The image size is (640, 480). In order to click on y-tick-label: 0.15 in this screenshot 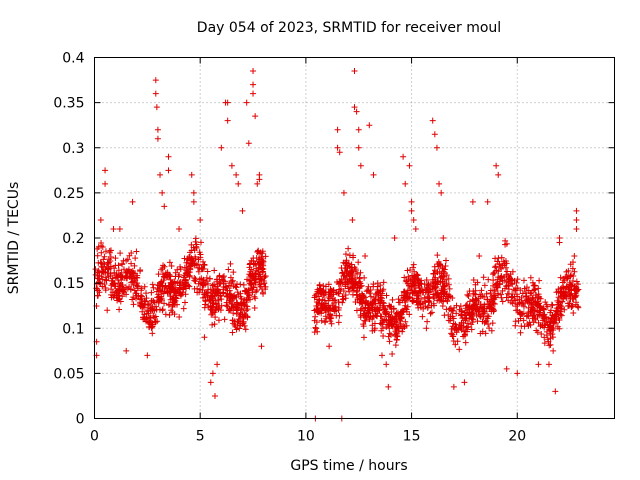, I will do `click(68, 284)`.